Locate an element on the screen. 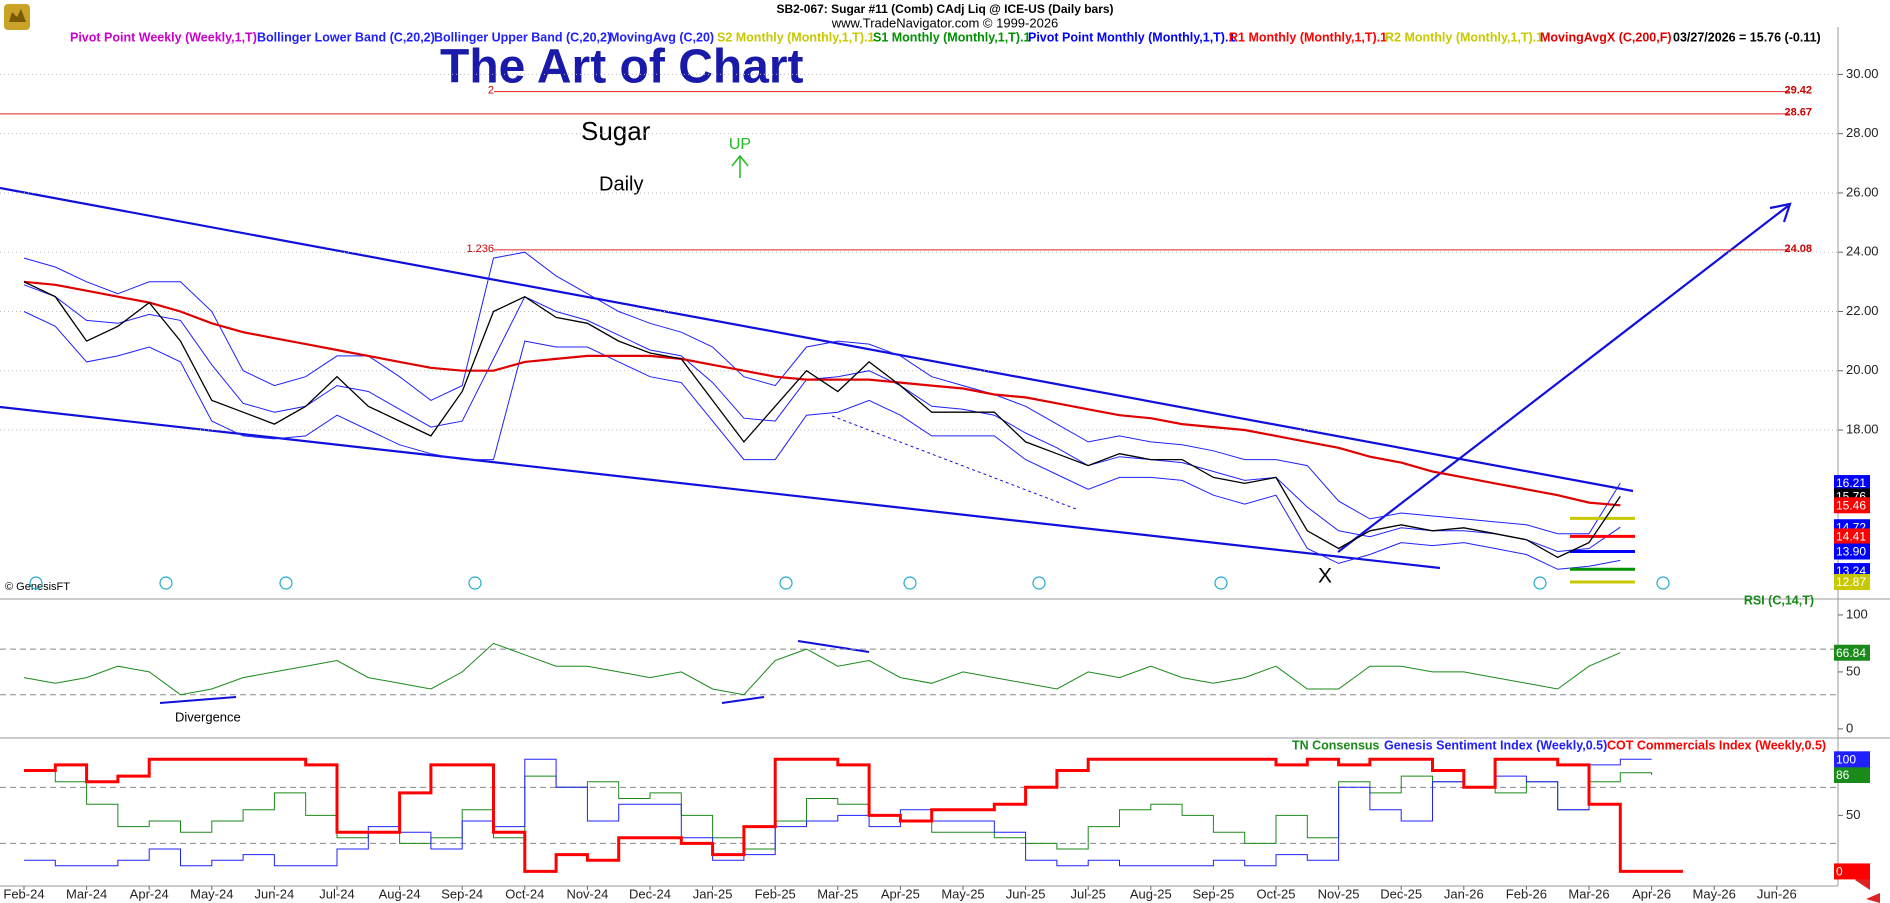 This screenshot has width=1890, height=903. x-tick-label: Apr-24 is located at coordinates (149, 893).